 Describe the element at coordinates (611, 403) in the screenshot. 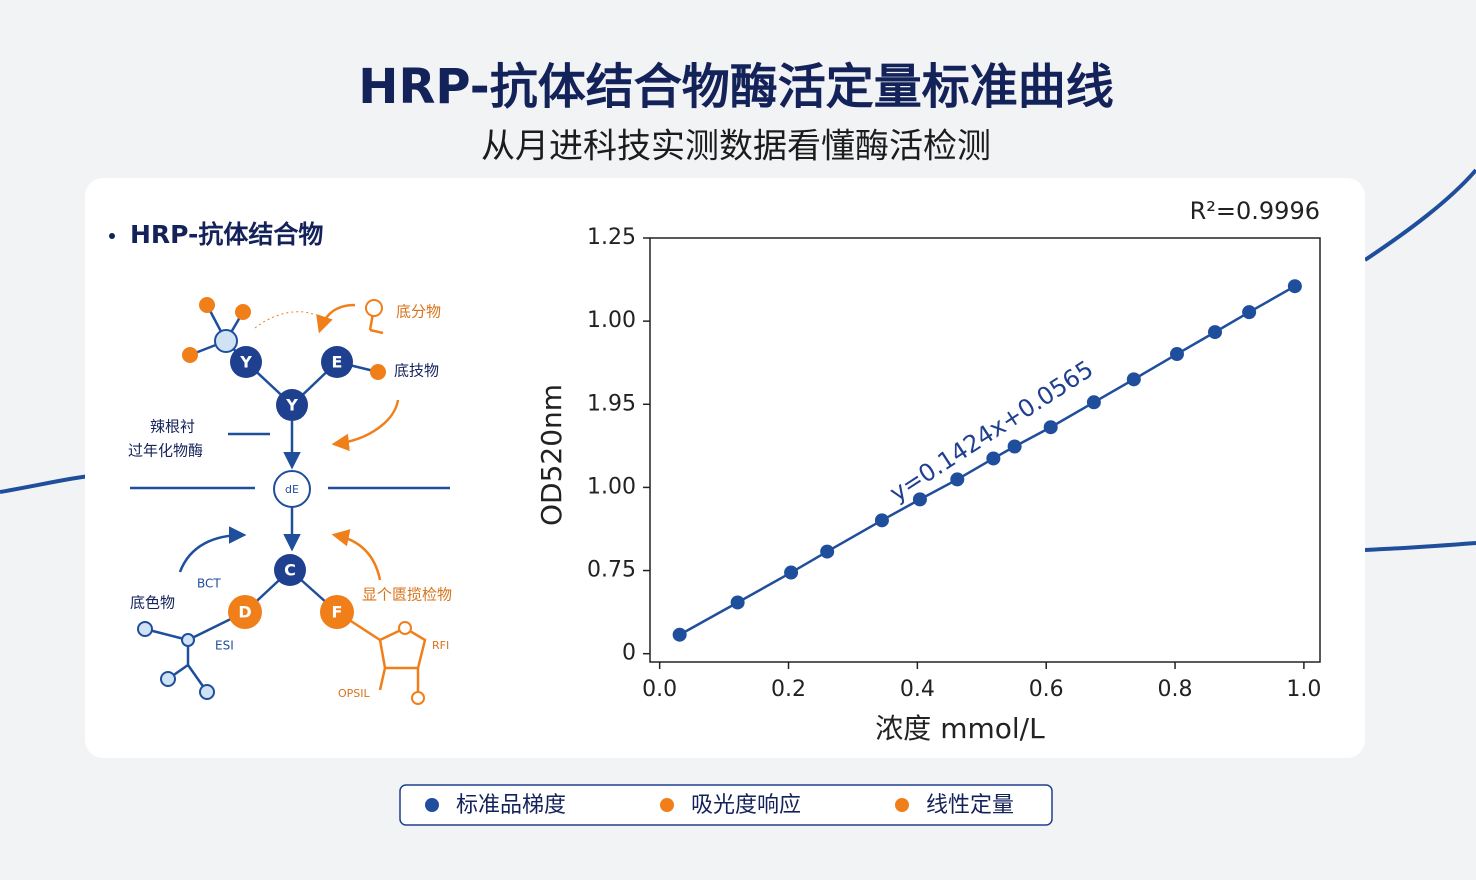

I see `y-tick-label: 1.95` at that location.